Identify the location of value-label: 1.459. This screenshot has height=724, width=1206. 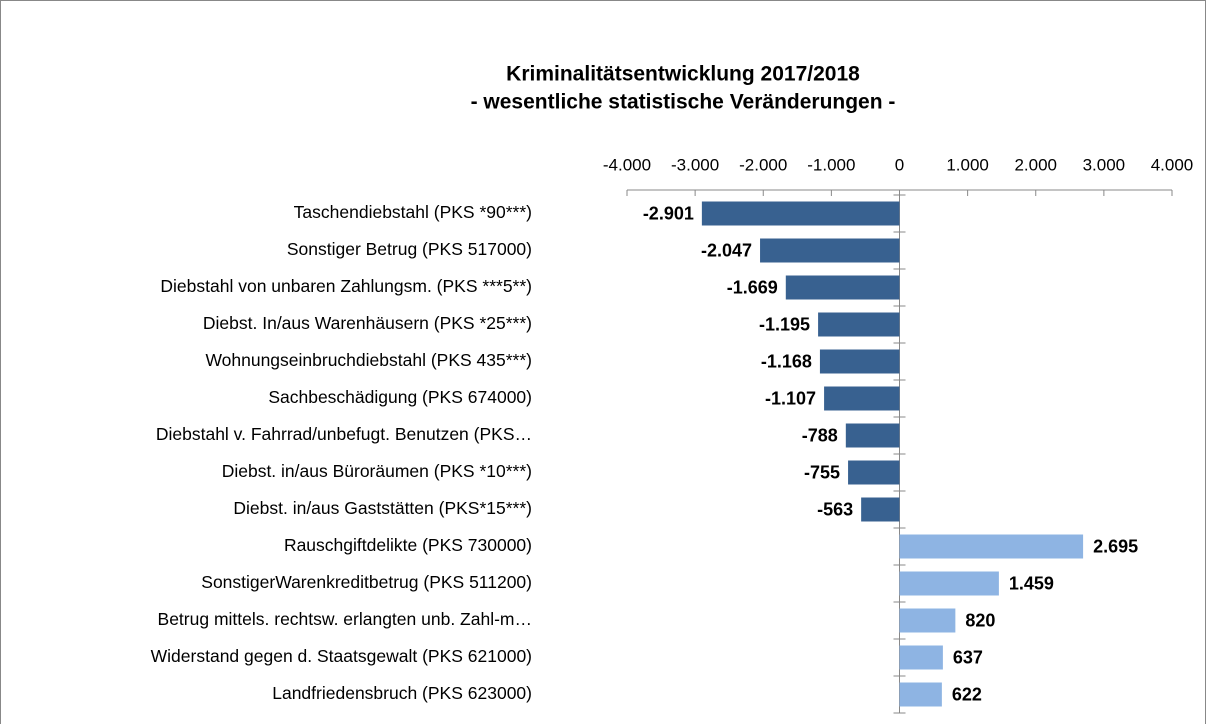
(1031, 583).